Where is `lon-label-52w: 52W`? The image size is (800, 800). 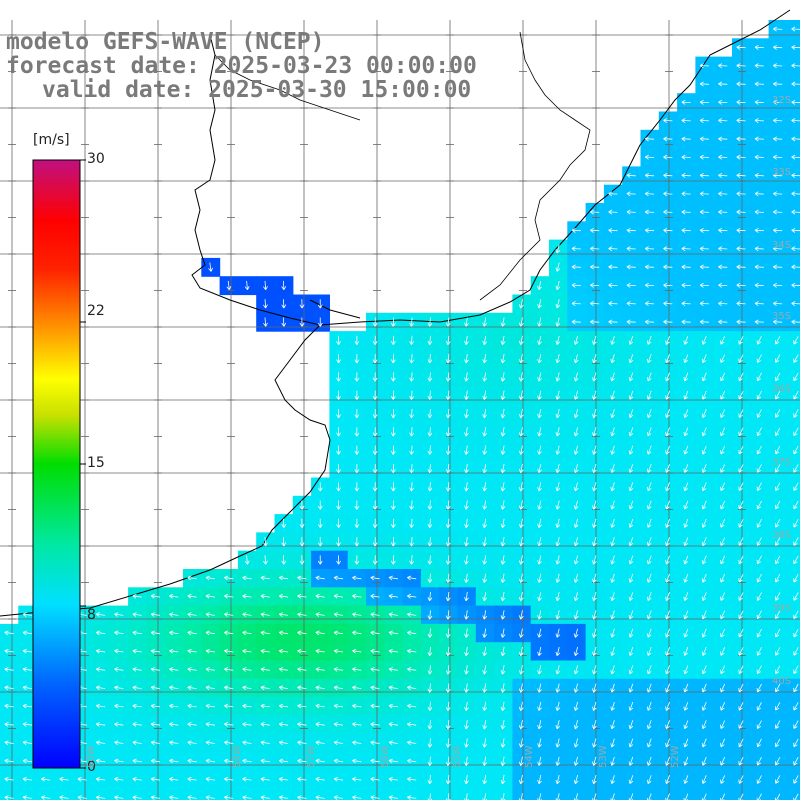 lon-label-52w: 52W is located at coordinates (675, 756).